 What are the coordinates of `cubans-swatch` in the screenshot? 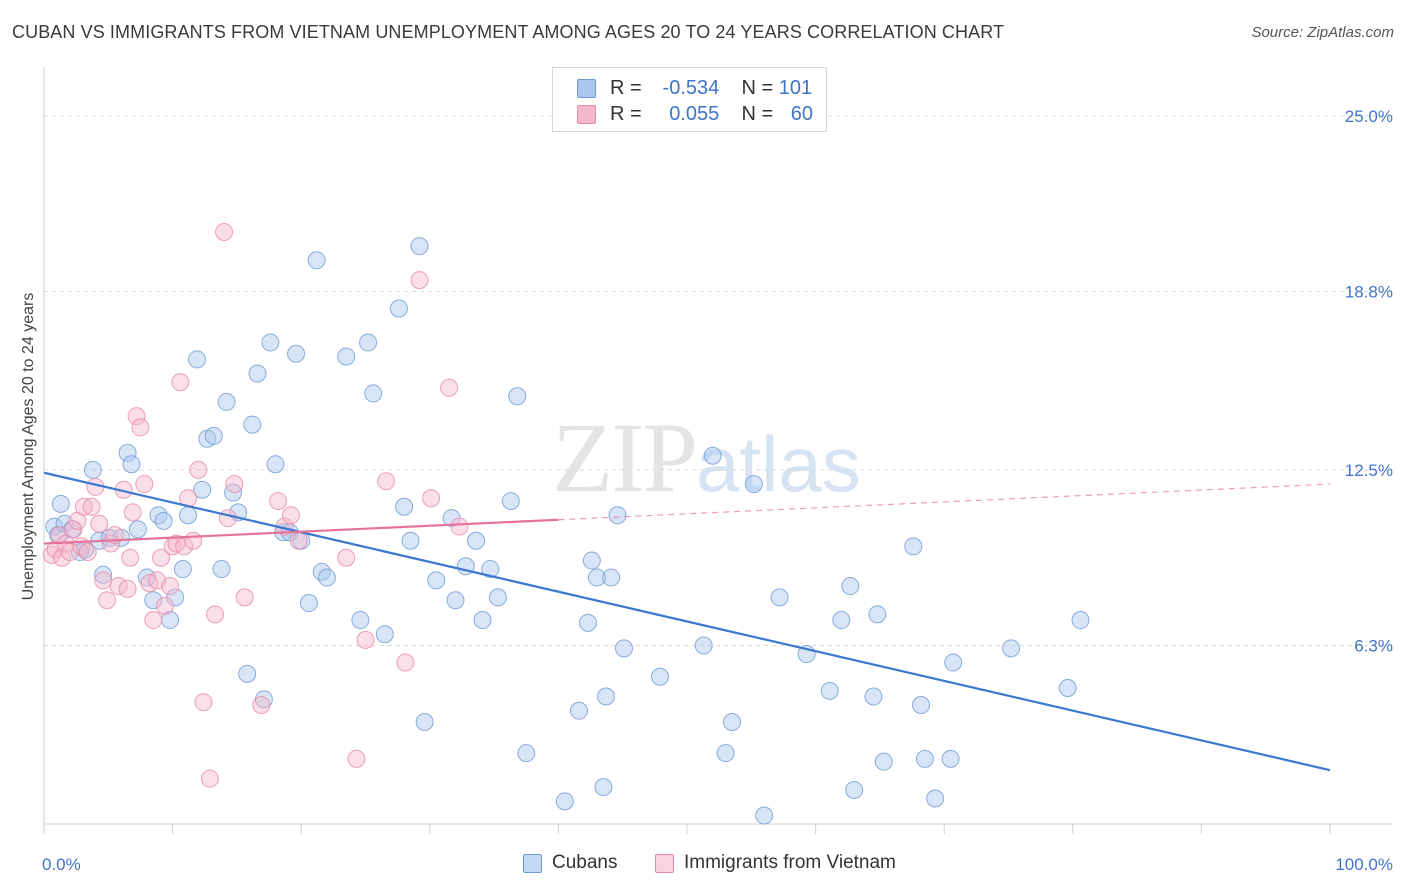 It's located at (586, 88).